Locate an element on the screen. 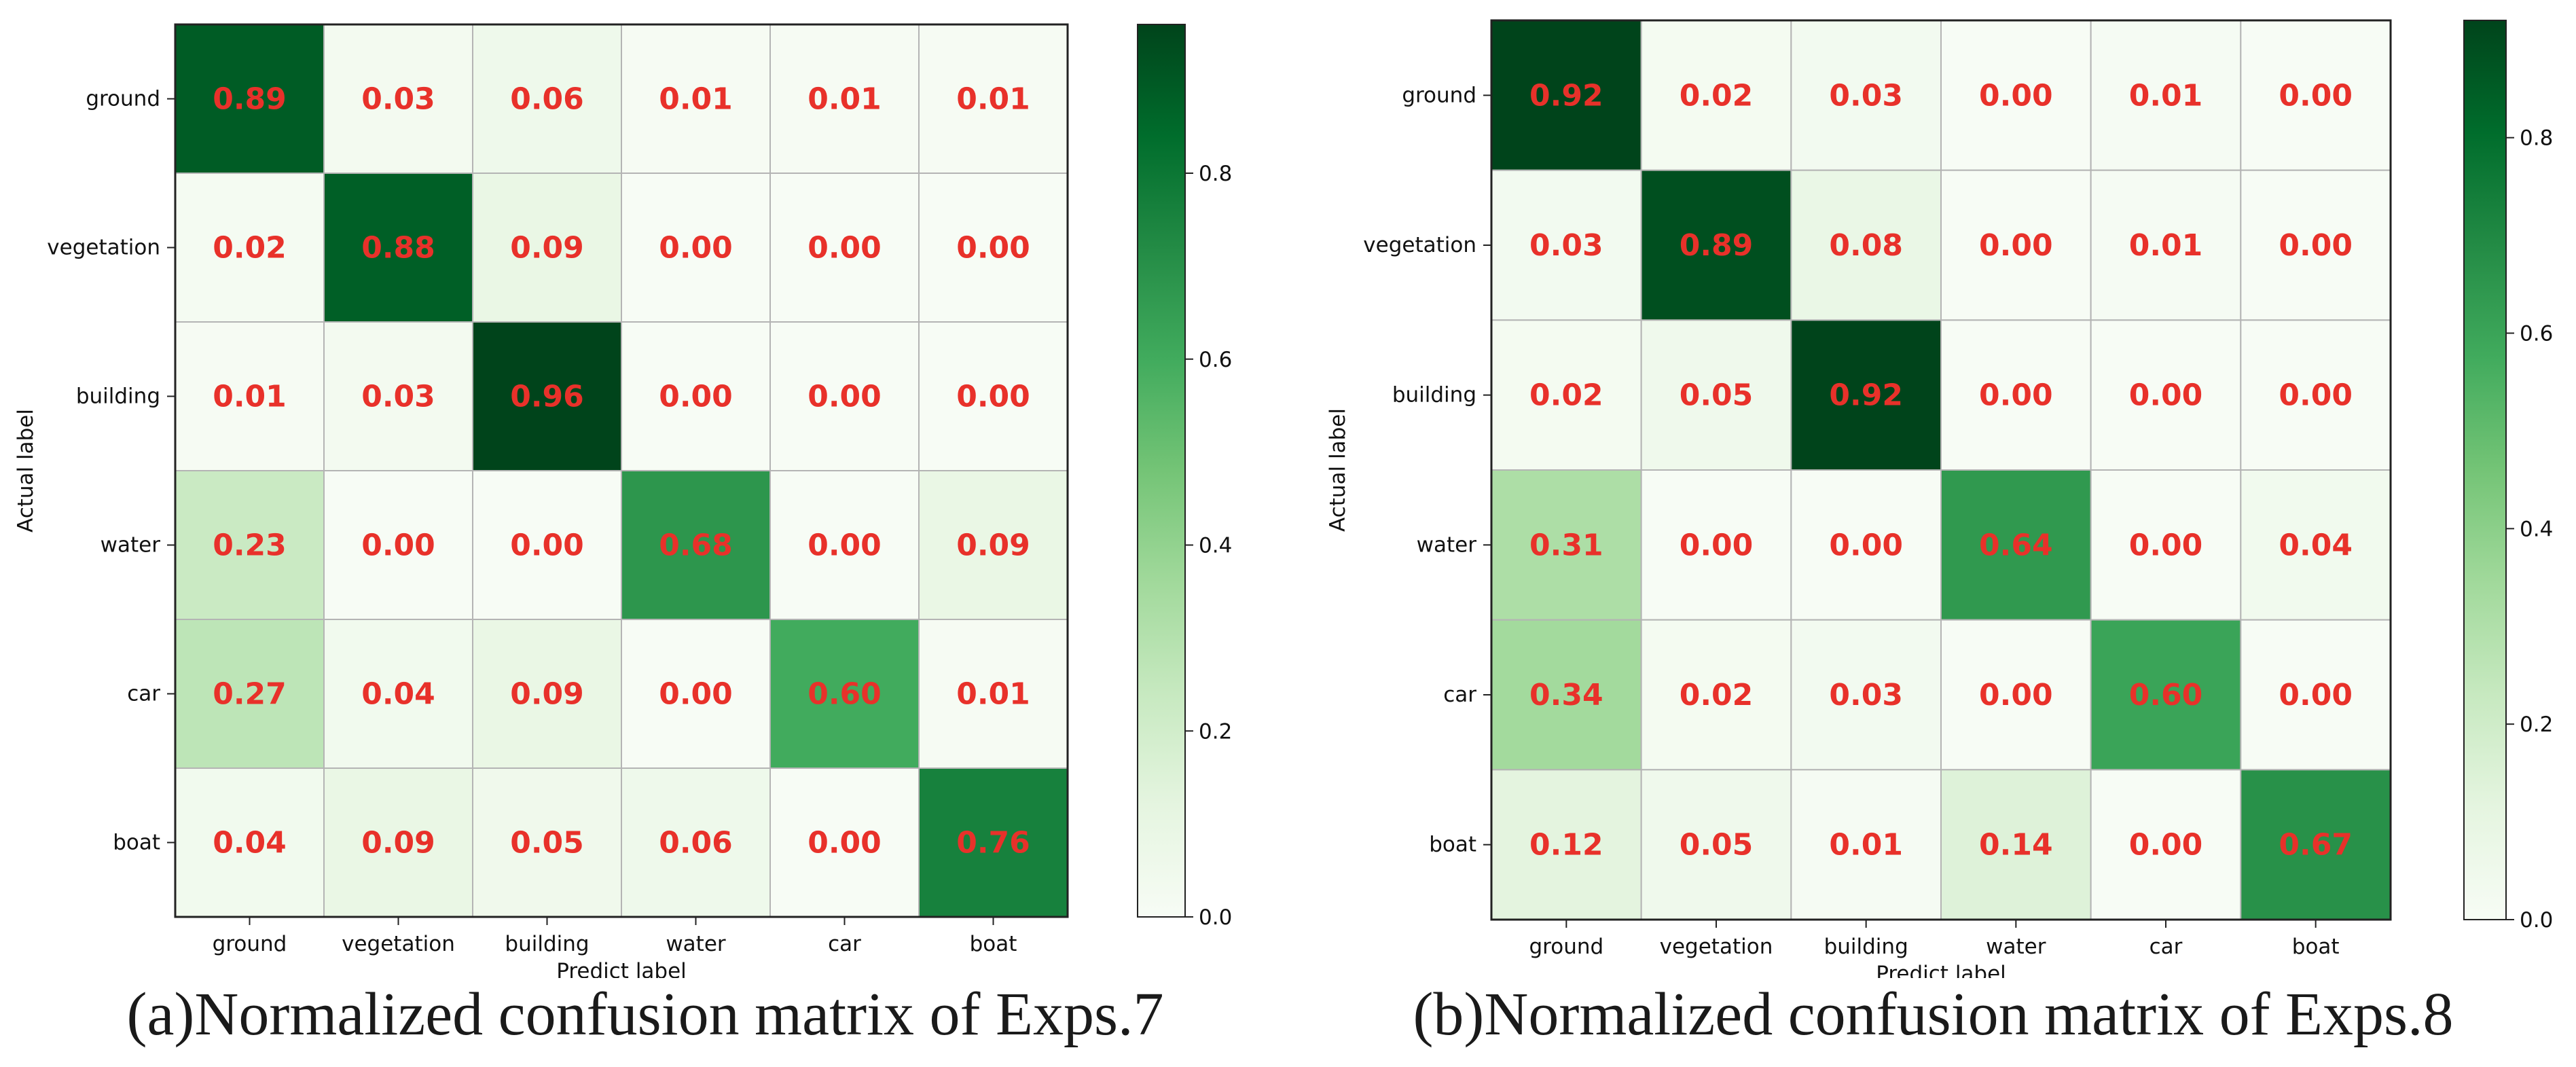  cell-b-r2-c0 is located at coordinates (1566, 395).